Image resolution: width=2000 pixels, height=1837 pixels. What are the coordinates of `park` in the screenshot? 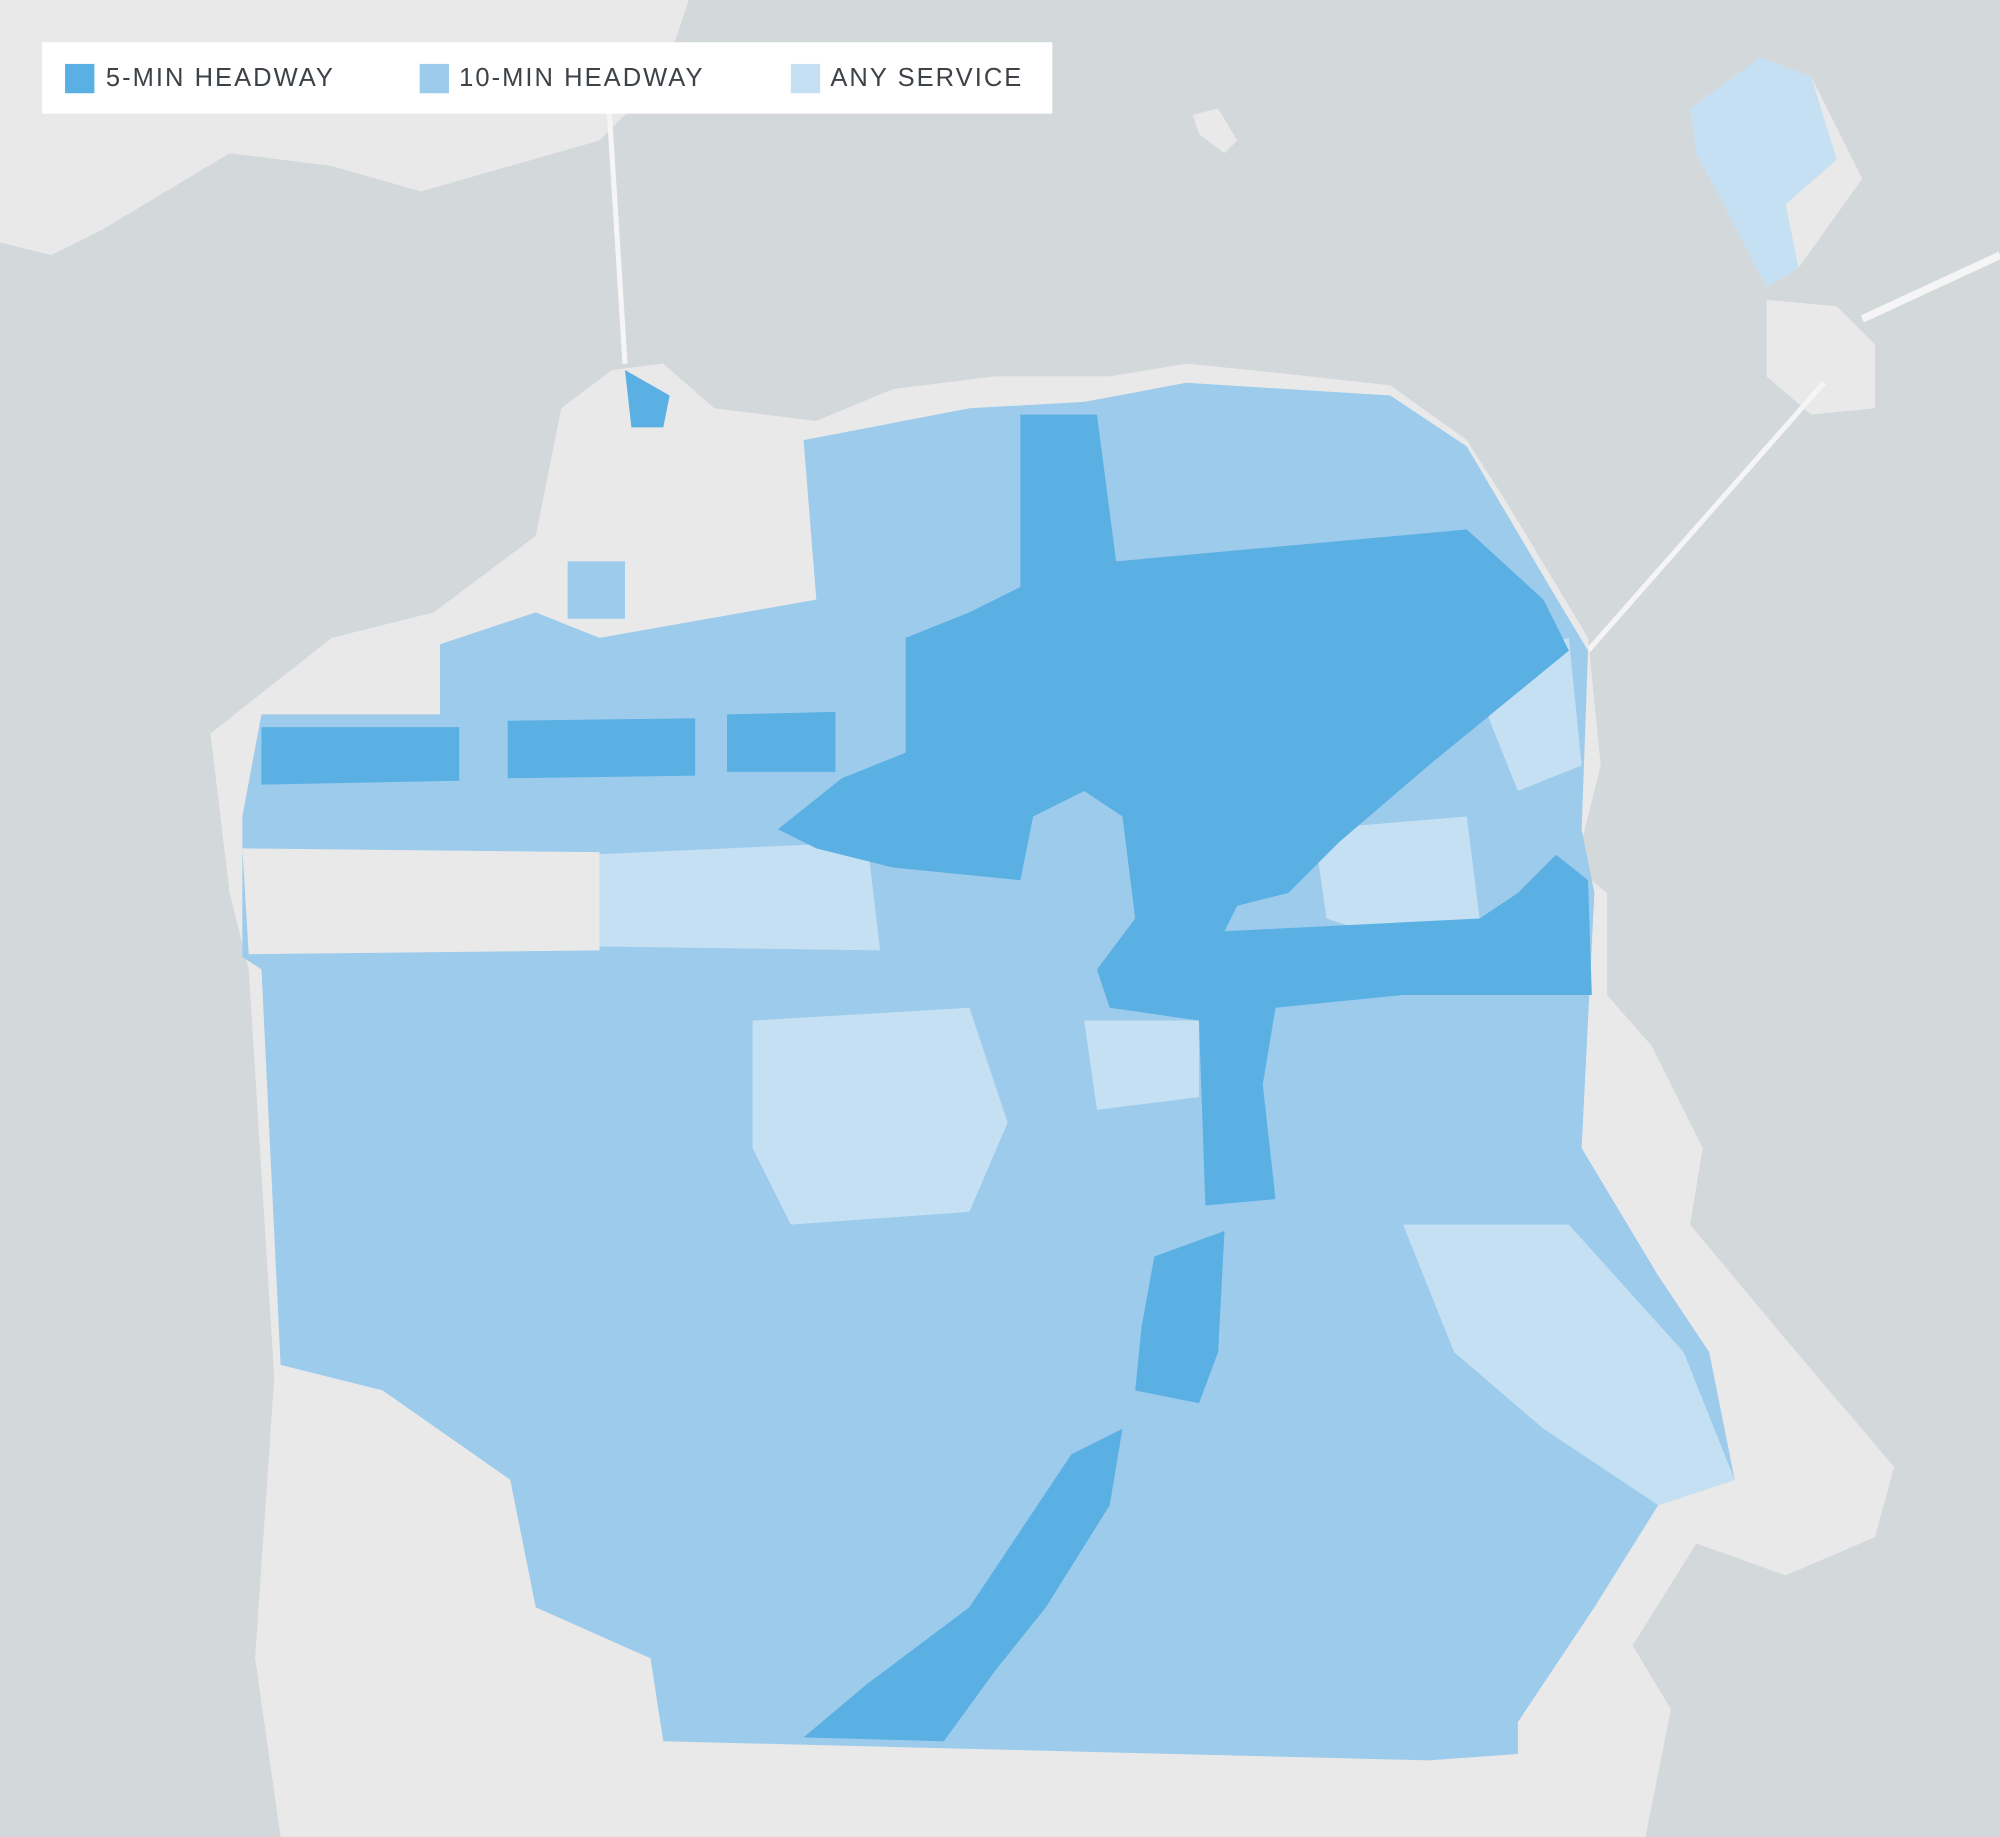 It's located at (421, 901).